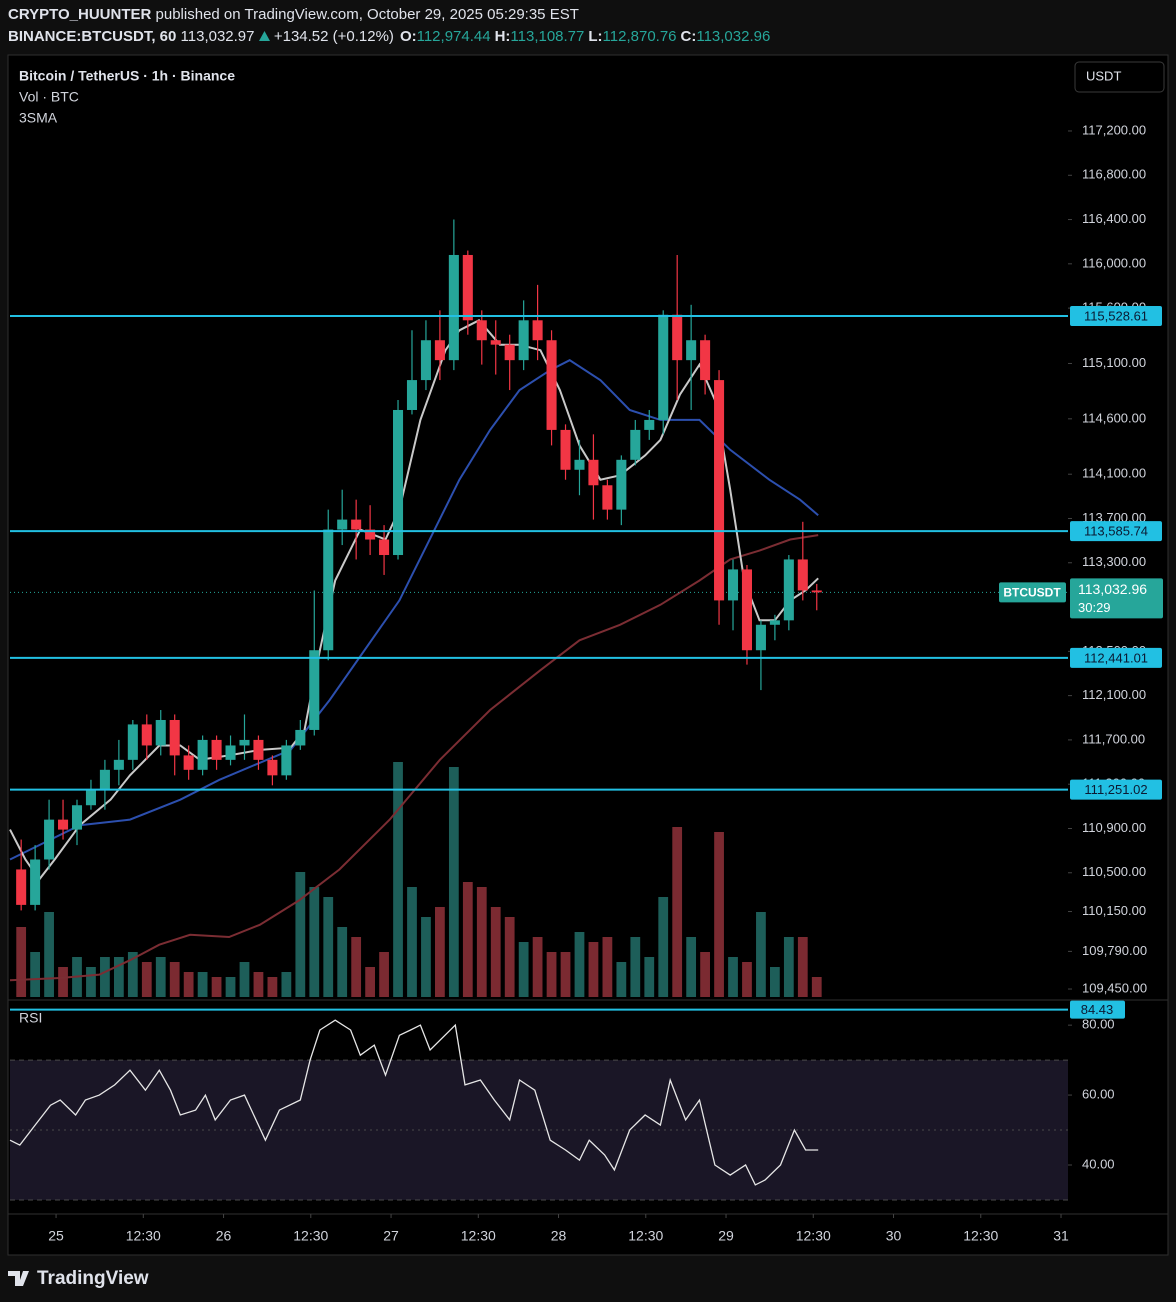 The height and width of the screenshot is (1302, 1176). What do you see at coordinates (93, 1278) in the screenshot?
I see `footer-brand: TradingView` at bounding box center [93, 1278].